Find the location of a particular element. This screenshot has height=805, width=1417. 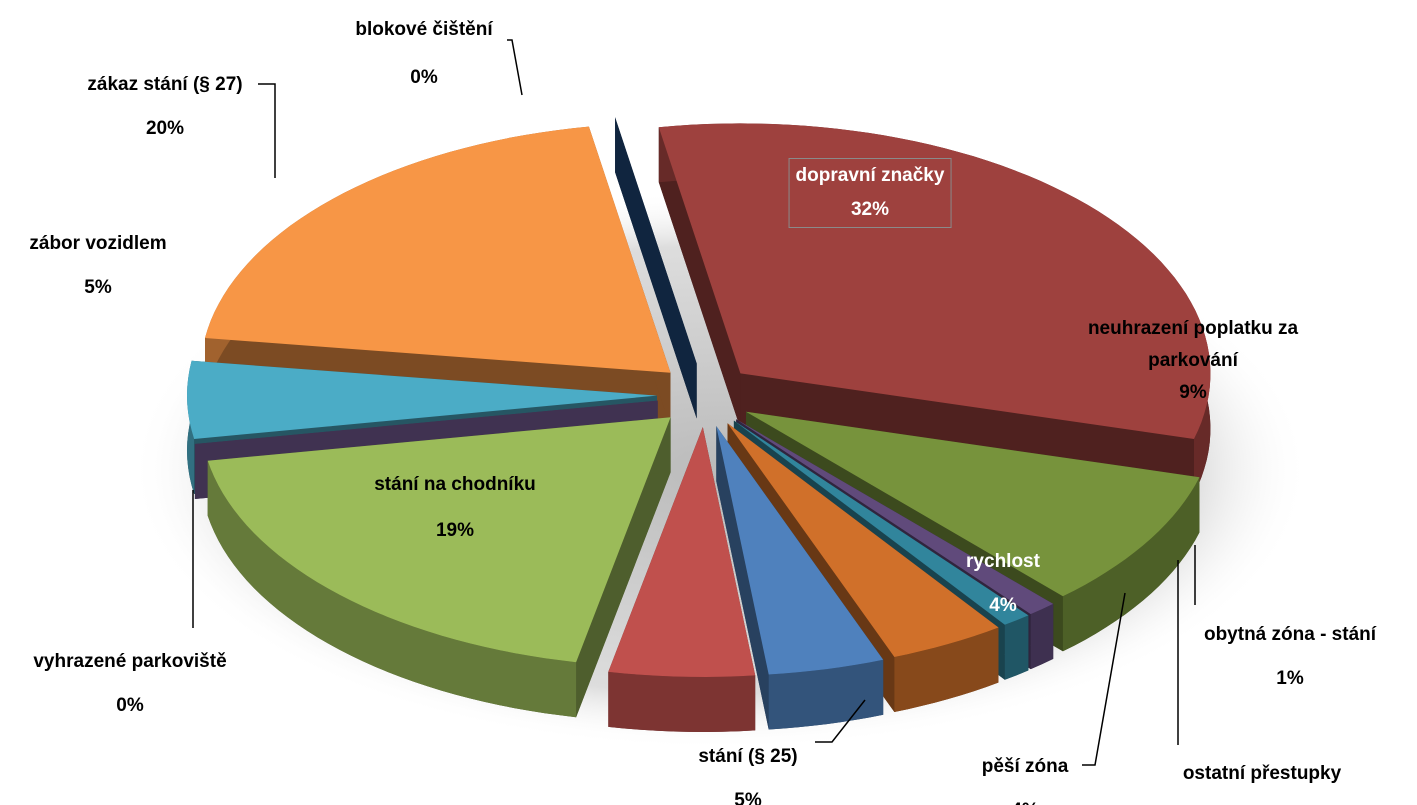

data-label: stání (§ 25) 5% is located at coordinates (747, 770).